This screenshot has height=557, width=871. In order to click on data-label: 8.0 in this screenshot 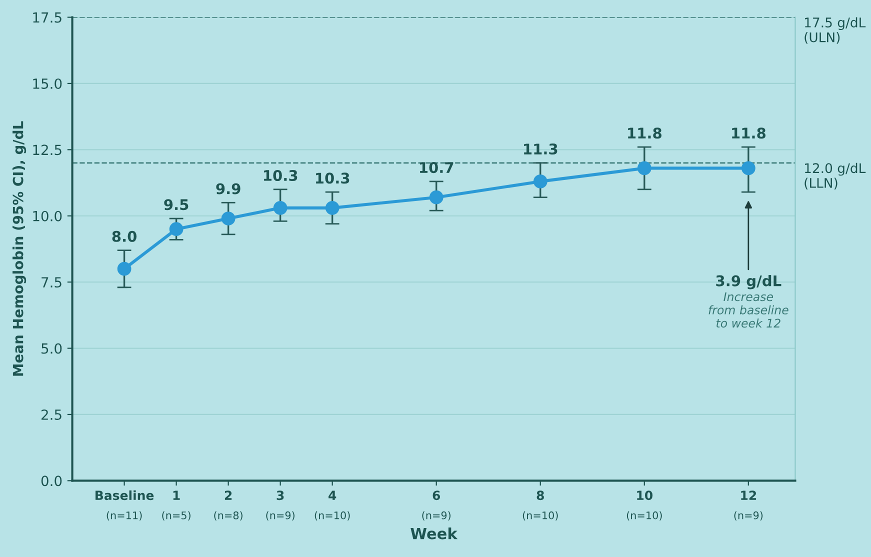, I will do `click(124, 236)`.